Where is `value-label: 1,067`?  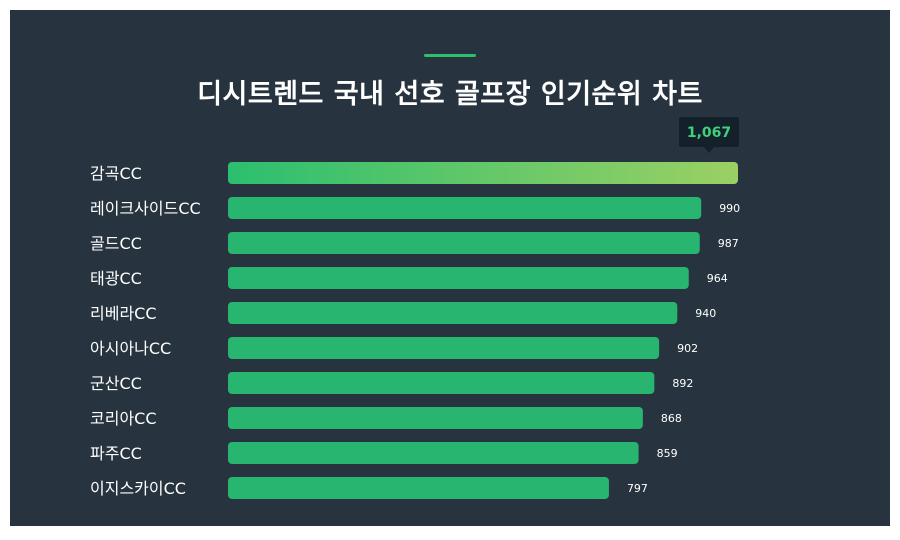 value-label: 1,067 is located at coordinates (709, 133).